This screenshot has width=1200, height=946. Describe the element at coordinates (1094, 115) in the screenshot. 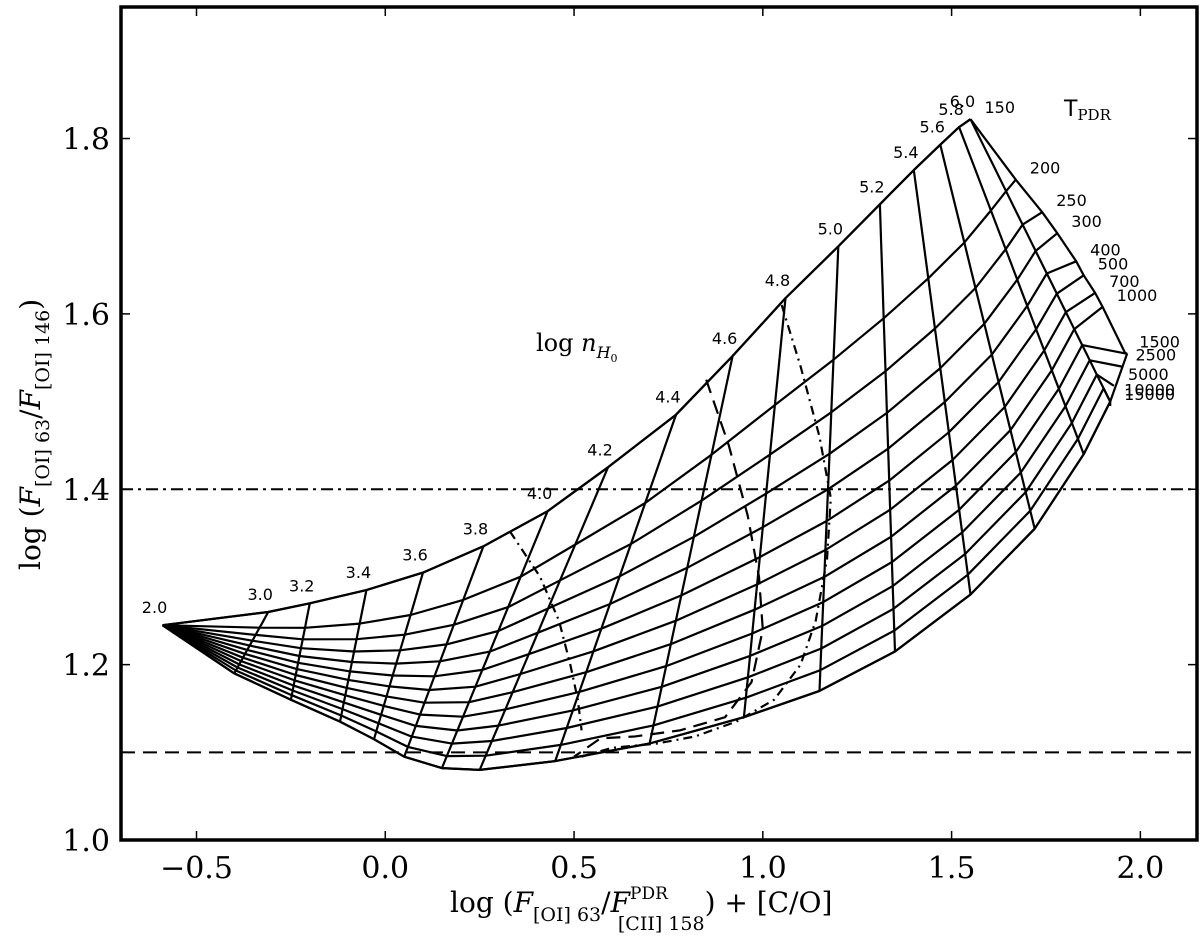

I see `temperature-label-sub: PDR` at that location.